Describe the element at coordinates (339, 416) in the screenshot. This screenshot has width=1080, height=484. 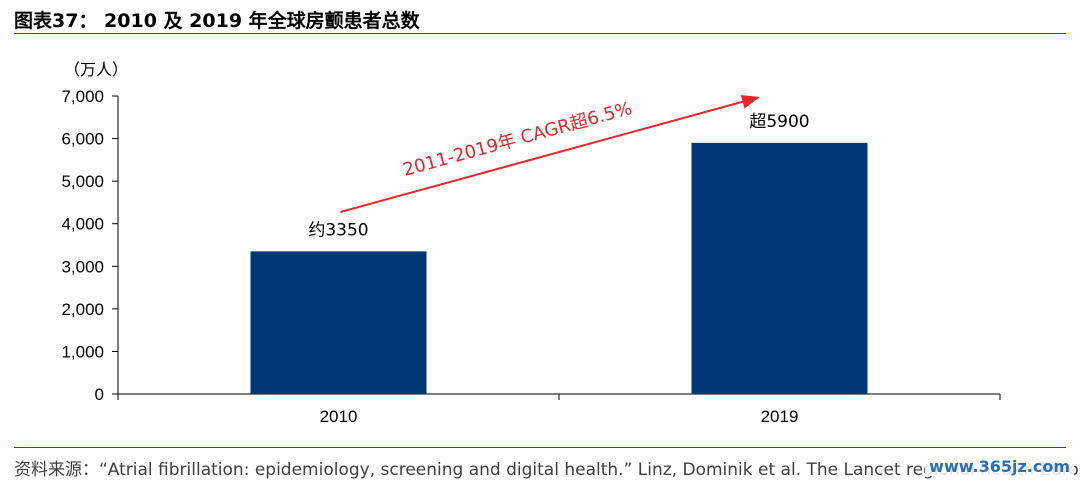
I see `x-tick-label: 2010` at that location.